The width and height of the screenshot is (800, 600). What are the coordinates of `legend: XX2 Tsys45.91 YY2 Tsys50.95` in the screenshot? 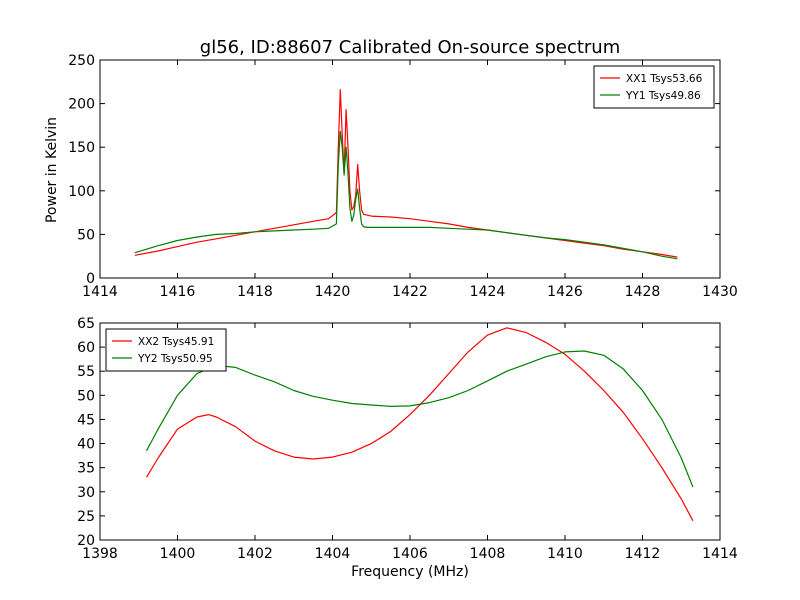 It's located at (166, 350).